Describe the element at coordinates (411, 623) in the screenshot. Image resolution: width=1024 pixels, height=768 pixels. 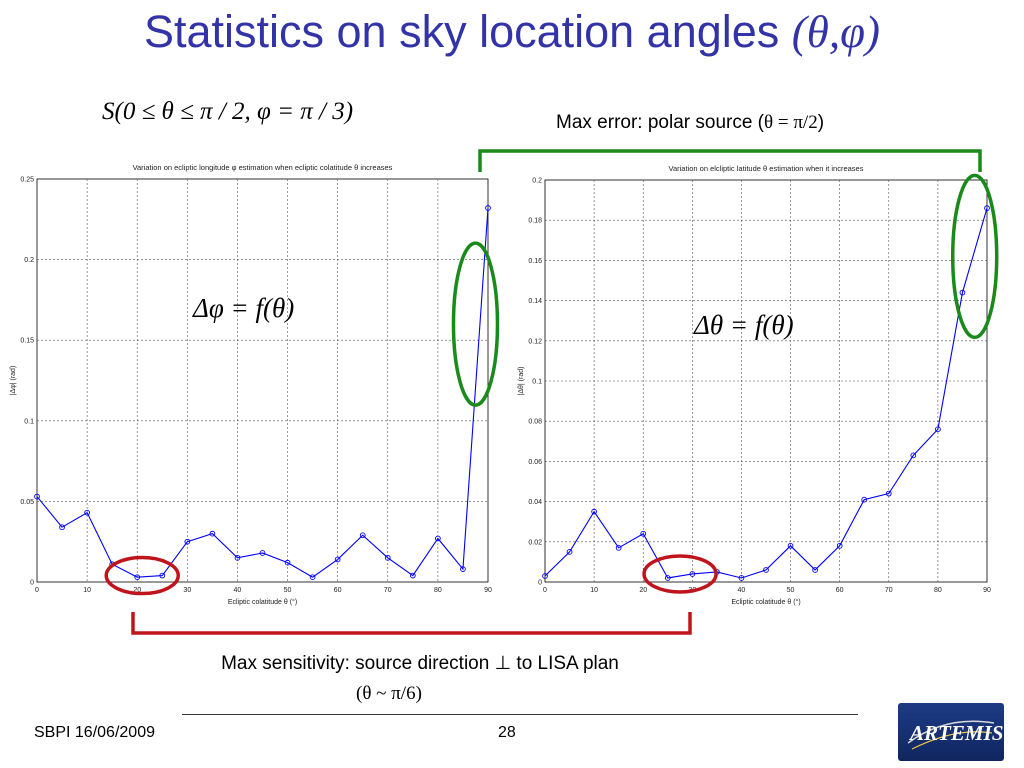
I see `red-bracket` at that location.